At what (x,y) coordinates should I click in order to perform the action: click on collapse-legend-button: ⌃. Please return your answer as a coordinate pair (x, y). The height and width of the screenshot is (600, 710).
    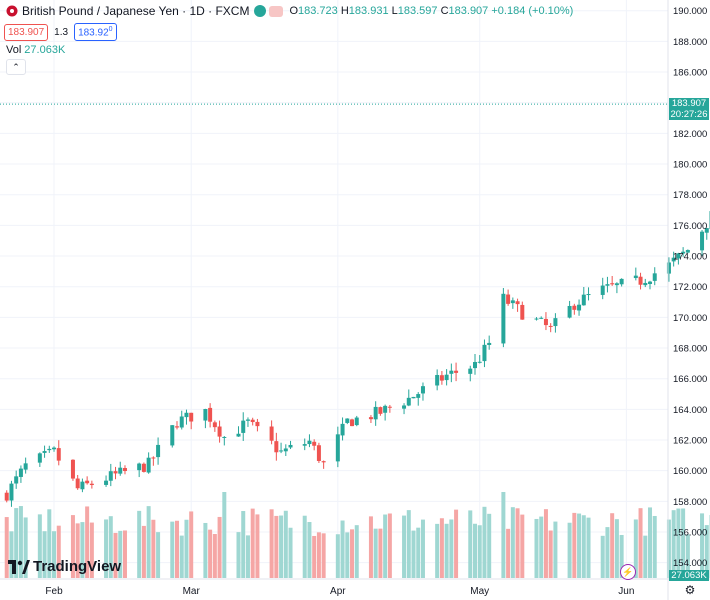
    Looking at the image, I should click on (16, 67).